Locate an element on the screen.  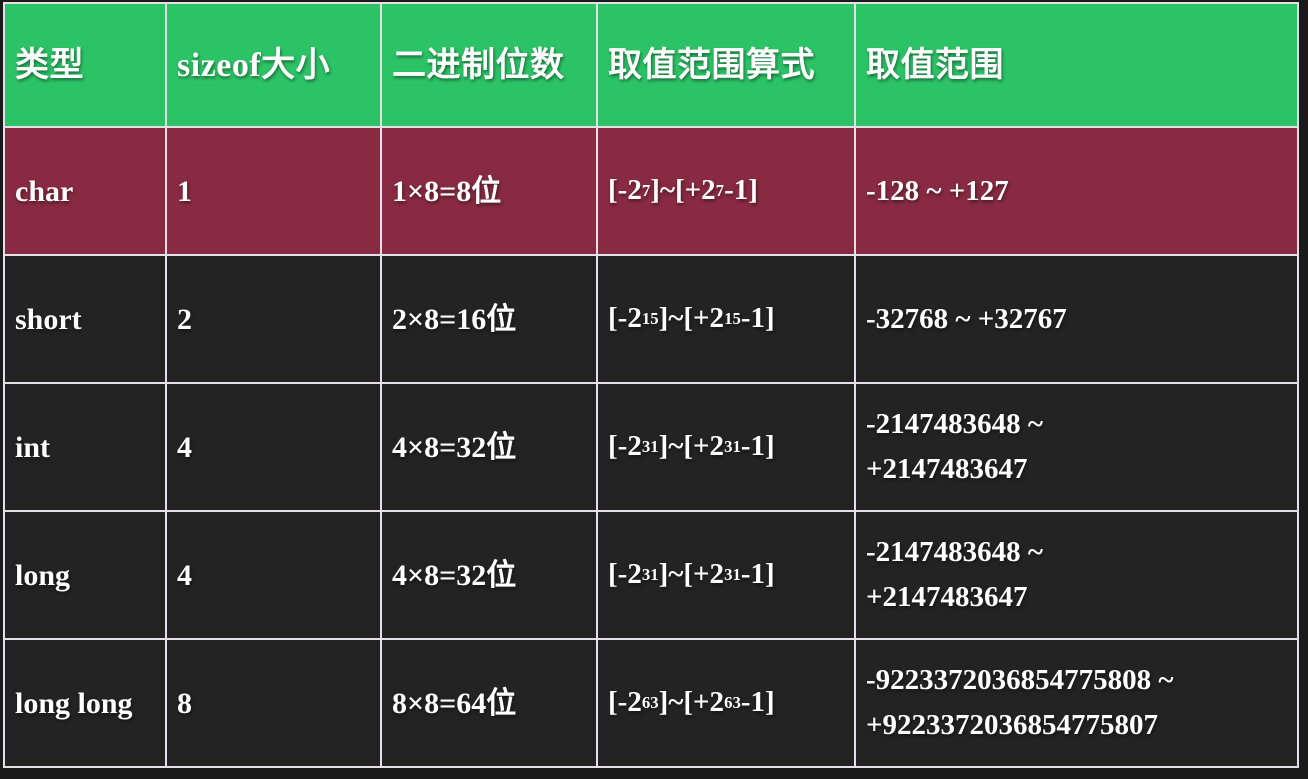
cell-bits: 1×8=8位 is located at coordinates (490, 191).